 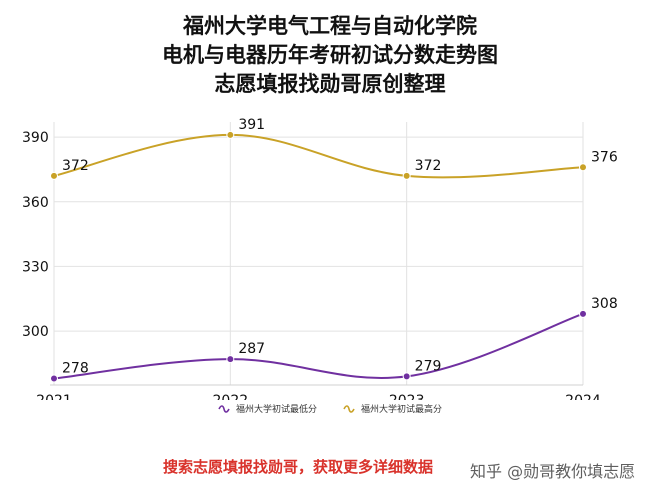 I want to click on x-tick-label: 2021, so click(x=54, y=396).